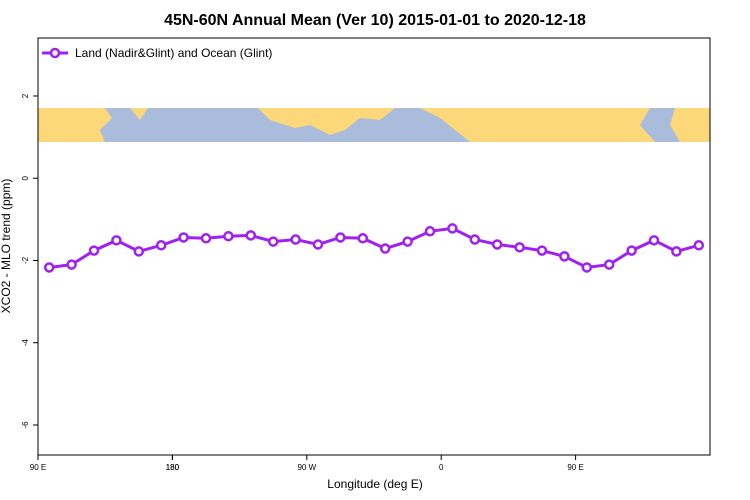 The height and width of the screenshot is (500, 750). What do you see at coordinates (173, 53) in the screenshot?
I see `legend-label: Land (Nadir&Glint) and Ocean (Glint)` at bounding box center [173, 53].